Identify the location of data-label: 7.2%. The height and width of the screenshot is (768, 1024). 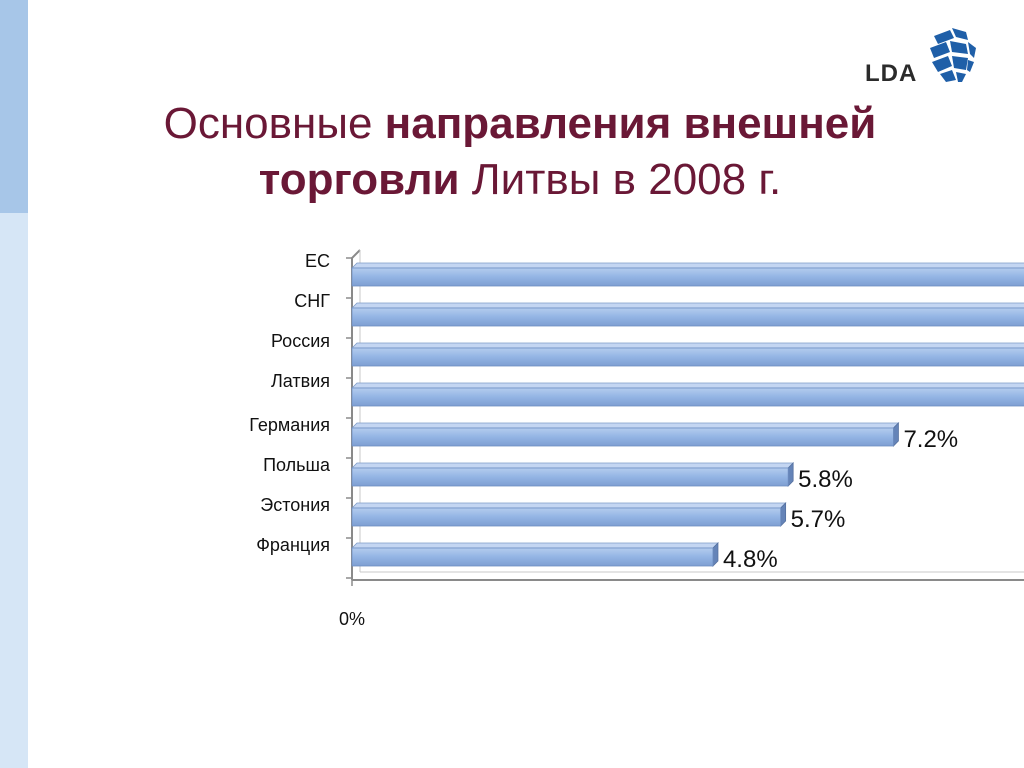
(930, 439).